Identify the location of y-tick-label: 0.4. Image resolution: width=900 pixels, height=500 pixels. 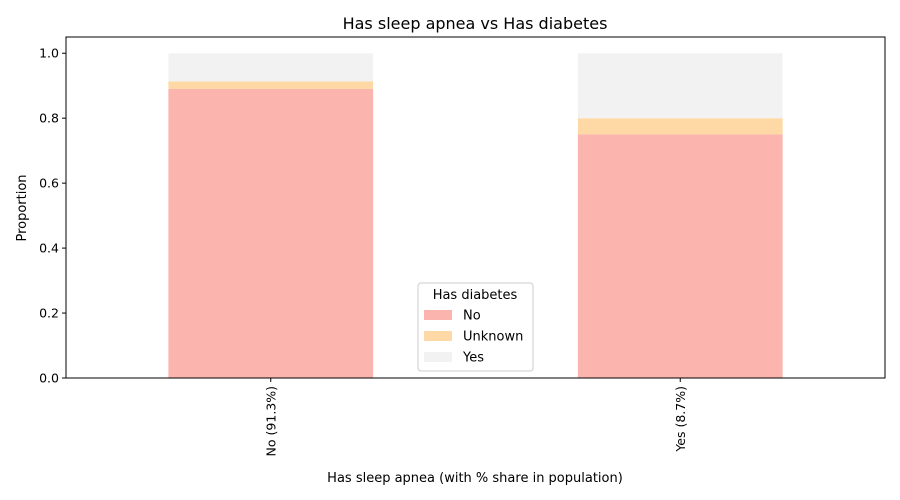
(49, 248).